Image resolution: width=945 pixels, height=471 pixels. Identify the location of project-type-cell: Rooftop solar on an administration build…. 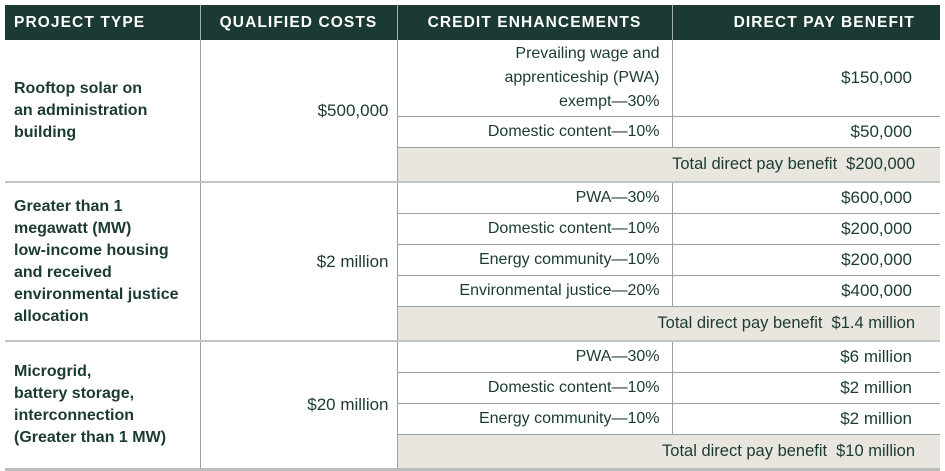
(102, 111).